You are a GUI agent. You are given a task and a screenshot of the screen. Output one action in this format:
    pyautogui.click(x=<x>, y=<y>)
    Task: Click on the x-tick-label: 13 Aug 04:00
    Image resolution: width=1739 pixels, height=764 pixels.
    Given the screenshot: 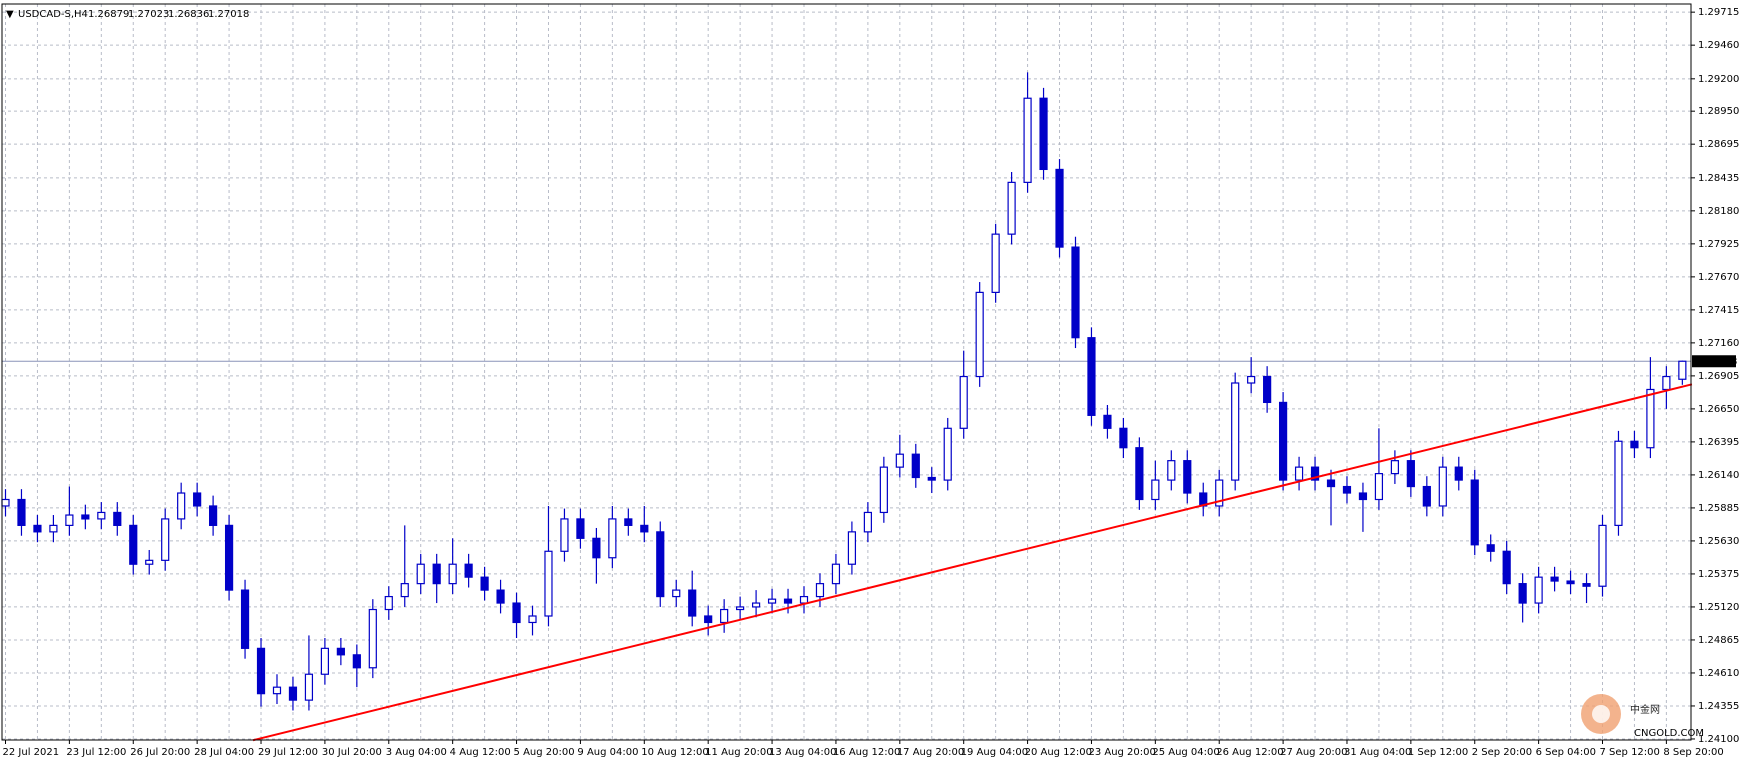 What is the action you would take?
    pyautogui.click(x=802, y=752)
    